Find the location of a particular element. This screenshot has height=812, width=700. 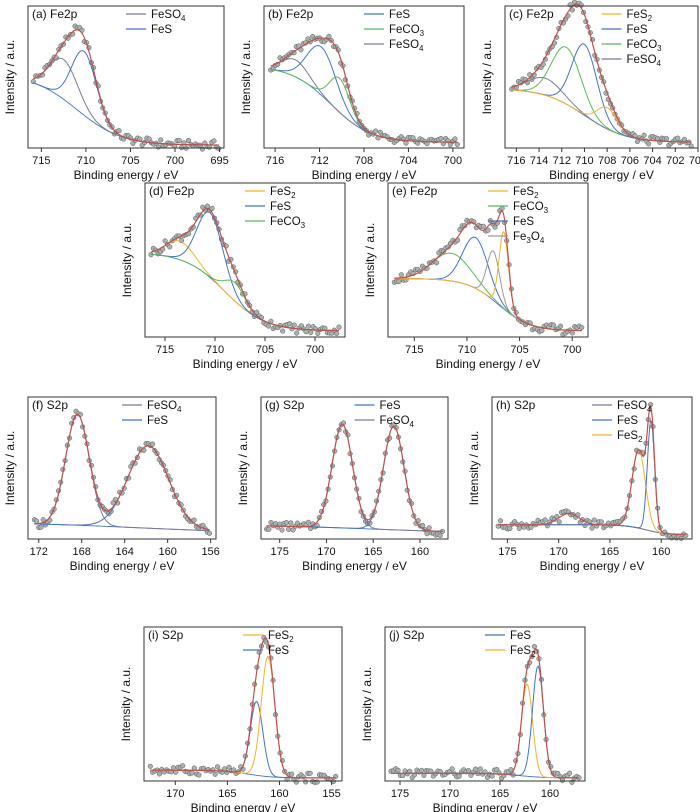

peak-fes is located at coordinates (244, 271).